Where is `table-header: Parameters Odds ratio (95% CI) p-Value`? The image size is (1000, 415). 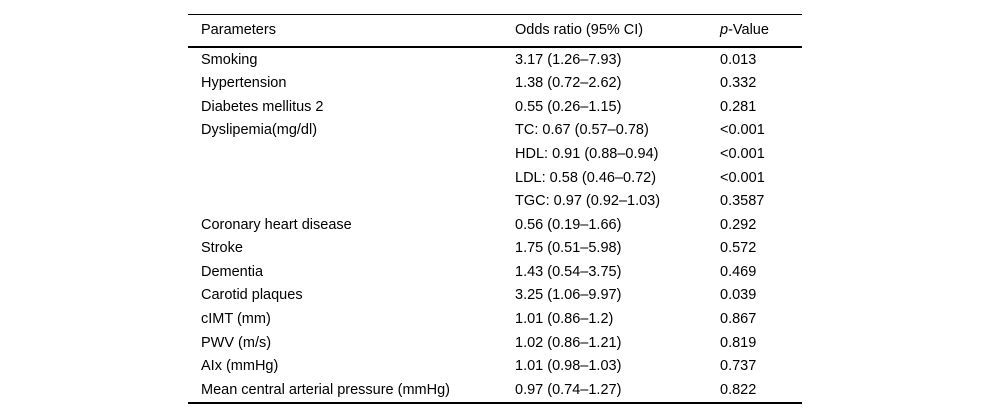
table-header: Parameters Odds ratio (95% CI) p-Value is located at coordinates (495, 31).